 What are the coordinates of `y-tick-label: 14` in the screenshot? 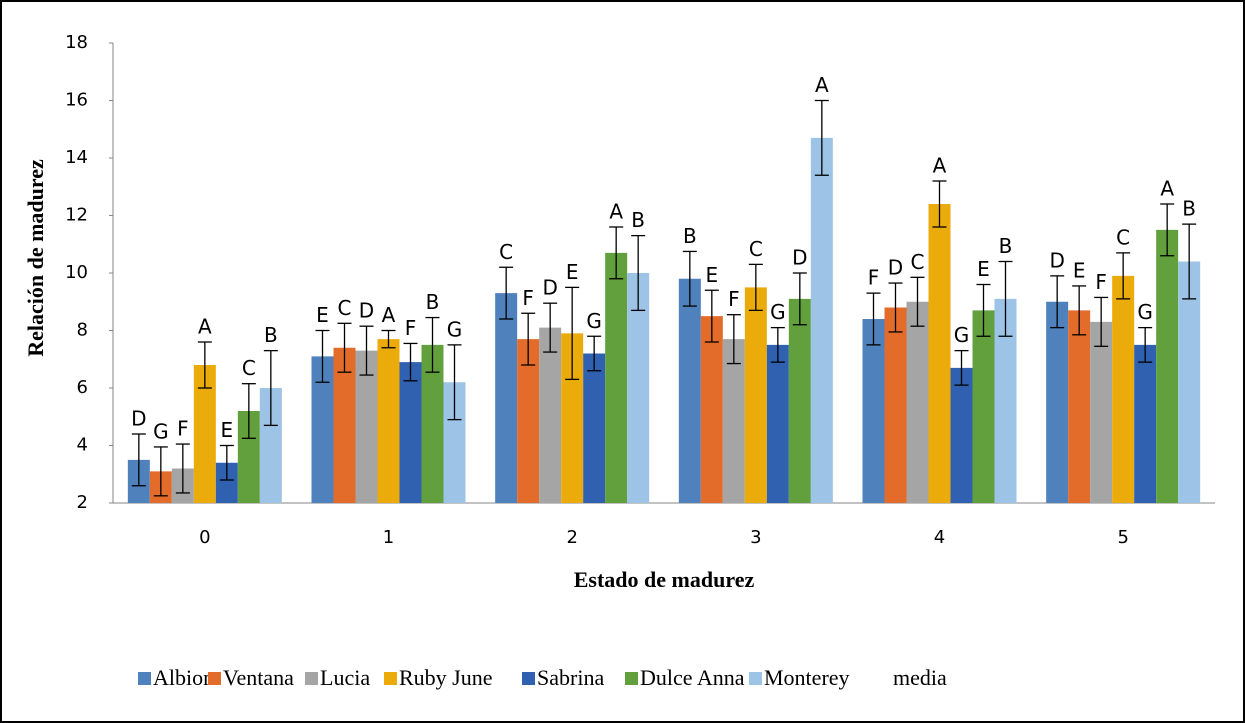 It's located at (76, 157).